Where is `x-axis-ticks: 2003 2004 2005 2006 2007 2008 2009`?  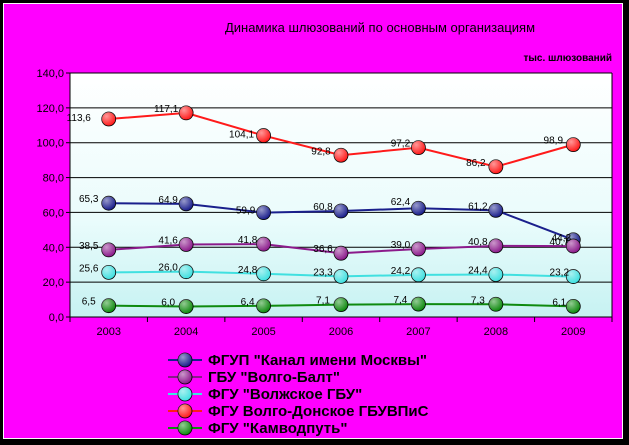 x-axis-ticks: 2003 2004 2005 2006 2007 2008 2009 is located at coordinates (341, 327).